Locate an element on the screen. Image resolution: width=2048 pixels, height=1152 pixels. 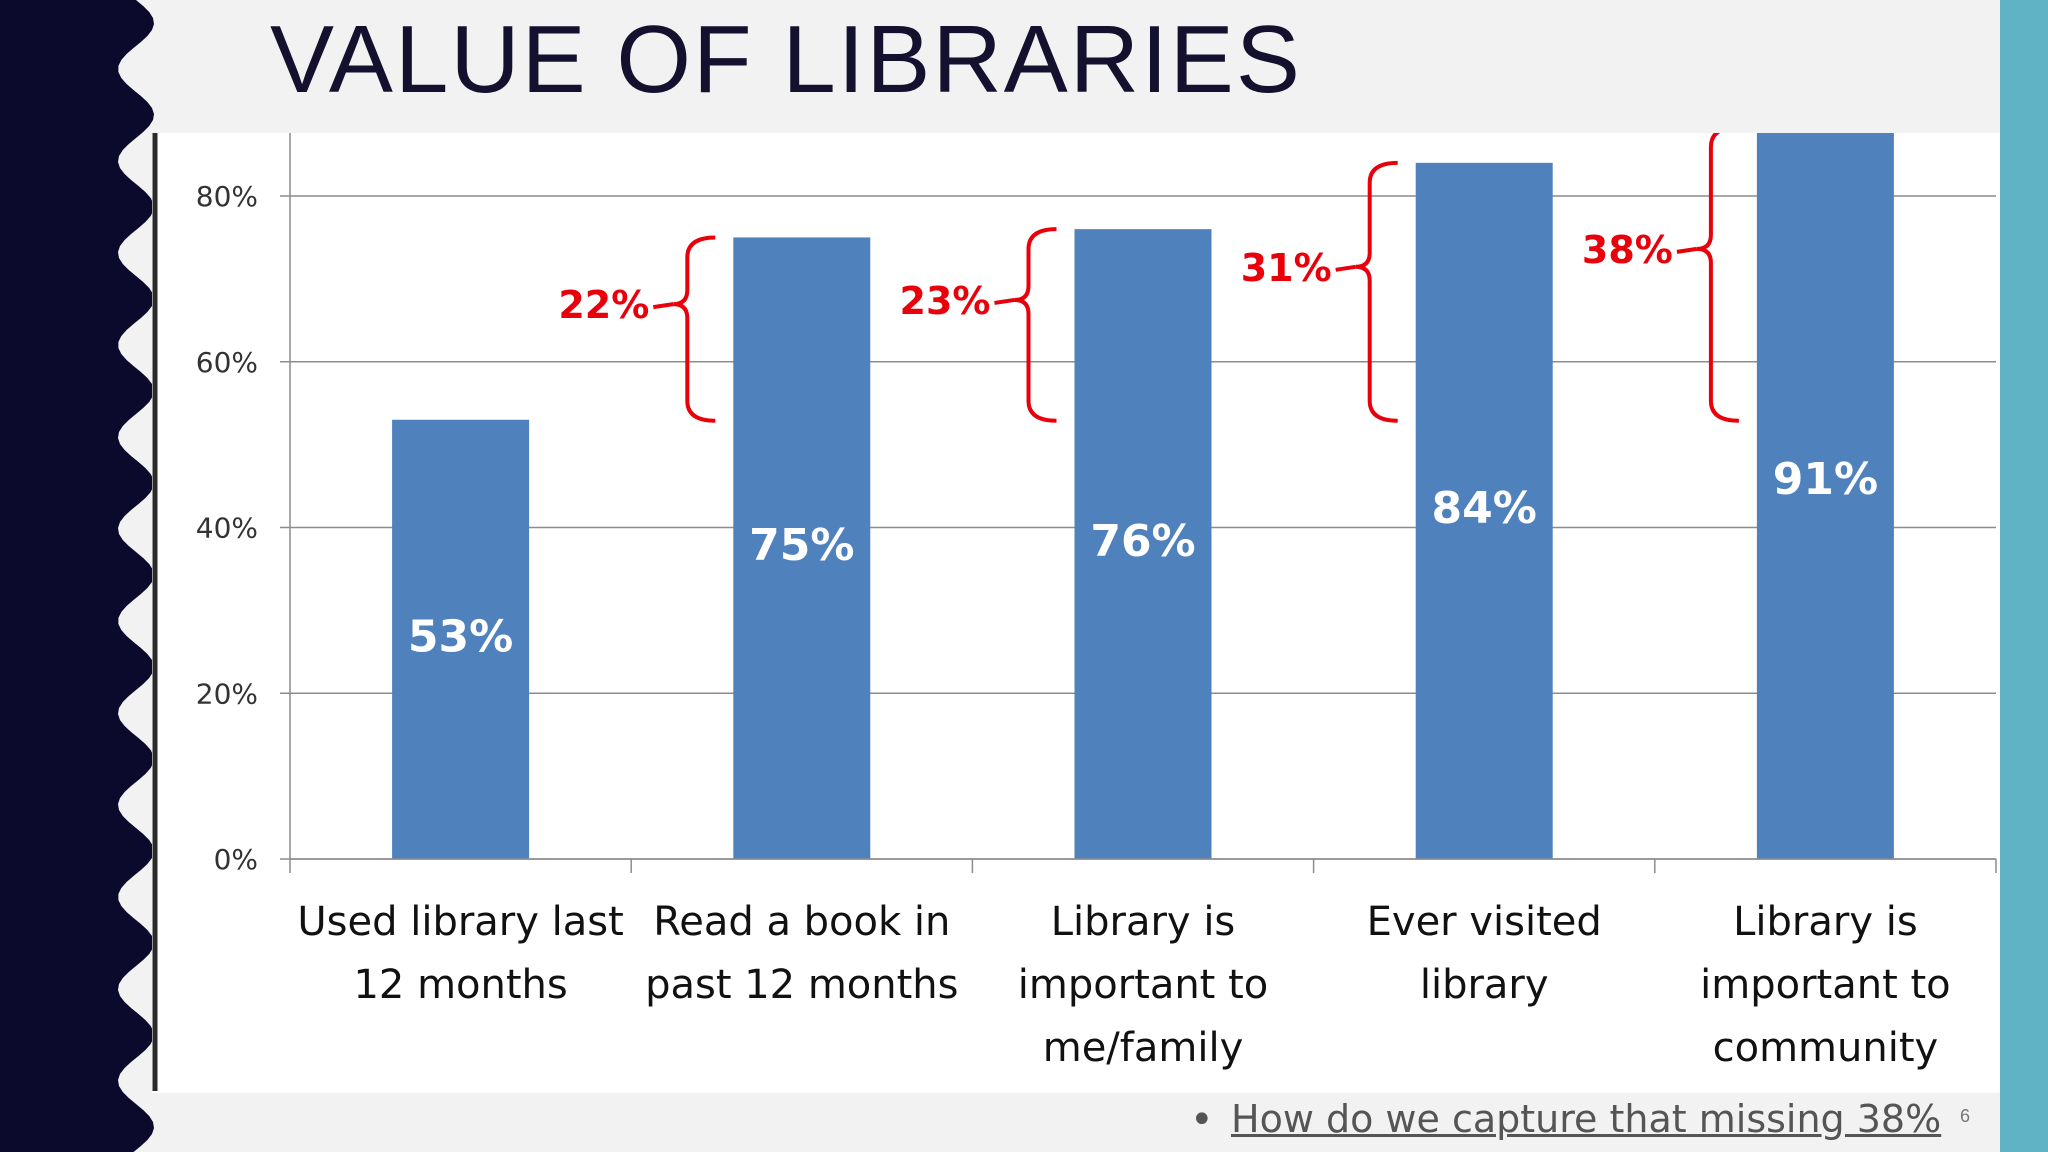
bar-data-label: 75% is located at coordinates (801, 545).